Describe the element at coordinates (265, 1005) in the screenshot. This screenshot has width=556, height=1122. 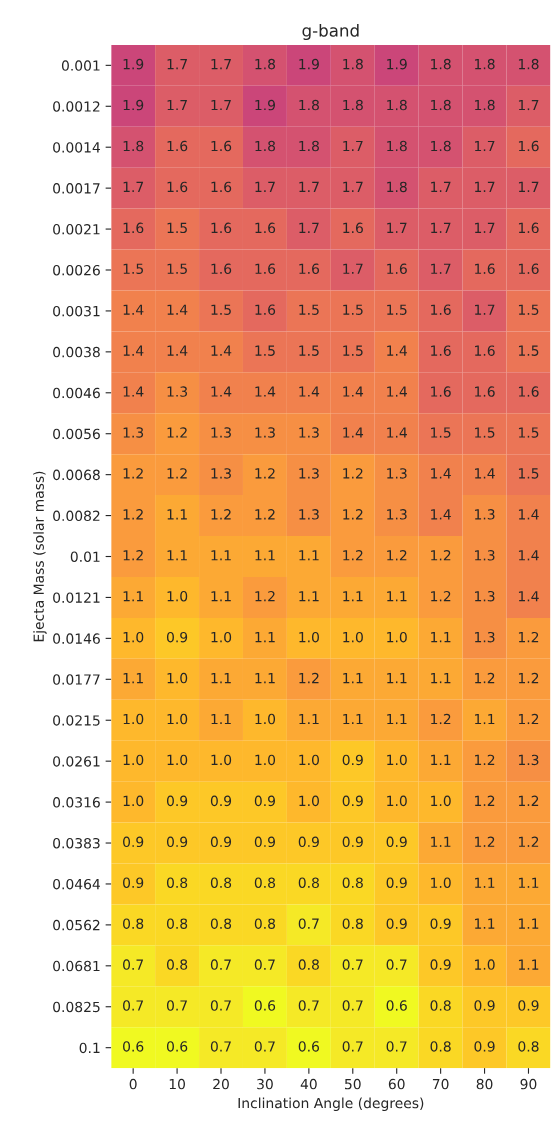
I see `data-label: 0.6` at that location.